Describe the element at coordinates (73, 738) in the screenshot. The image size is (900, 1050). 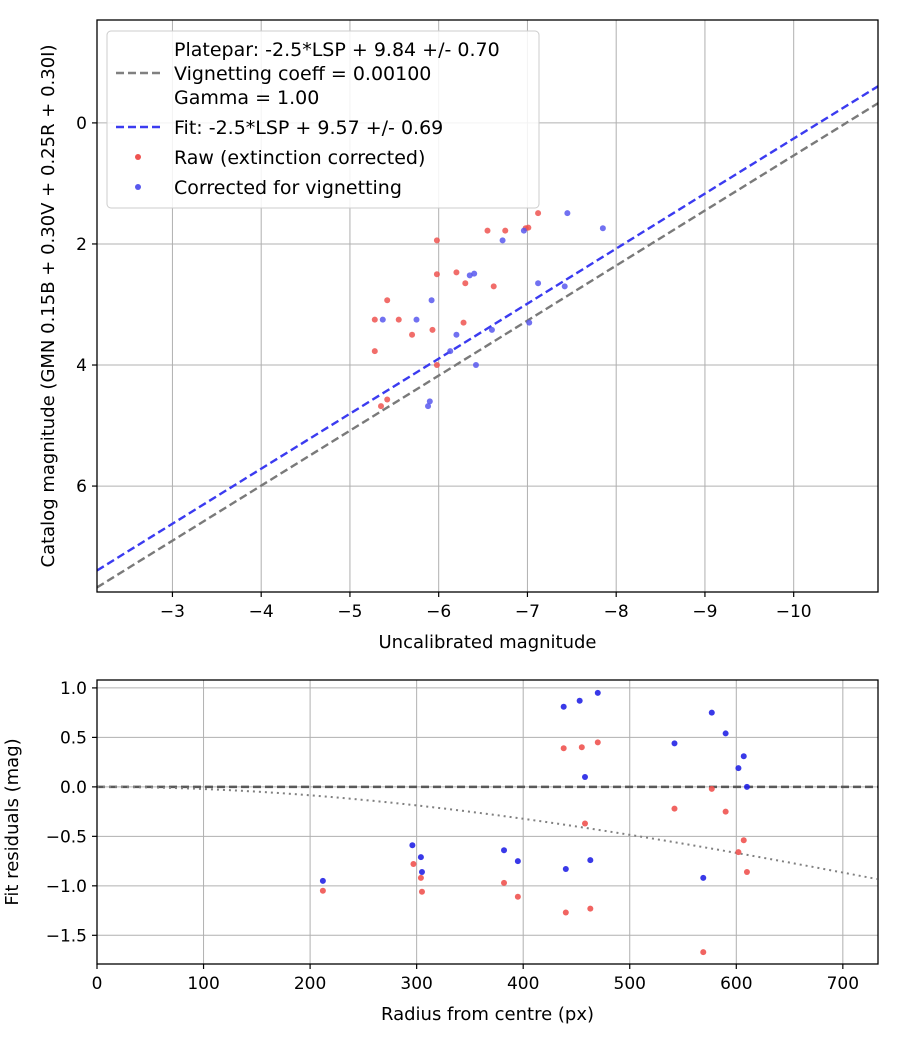
I see `y-tick-label: 0.5` at that location.